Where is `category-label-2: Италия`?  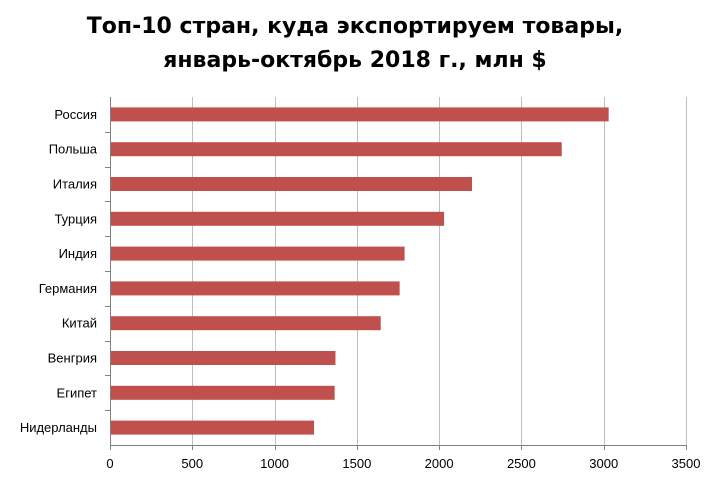
category-label-2: Италия is located at coordinates (75, 184).